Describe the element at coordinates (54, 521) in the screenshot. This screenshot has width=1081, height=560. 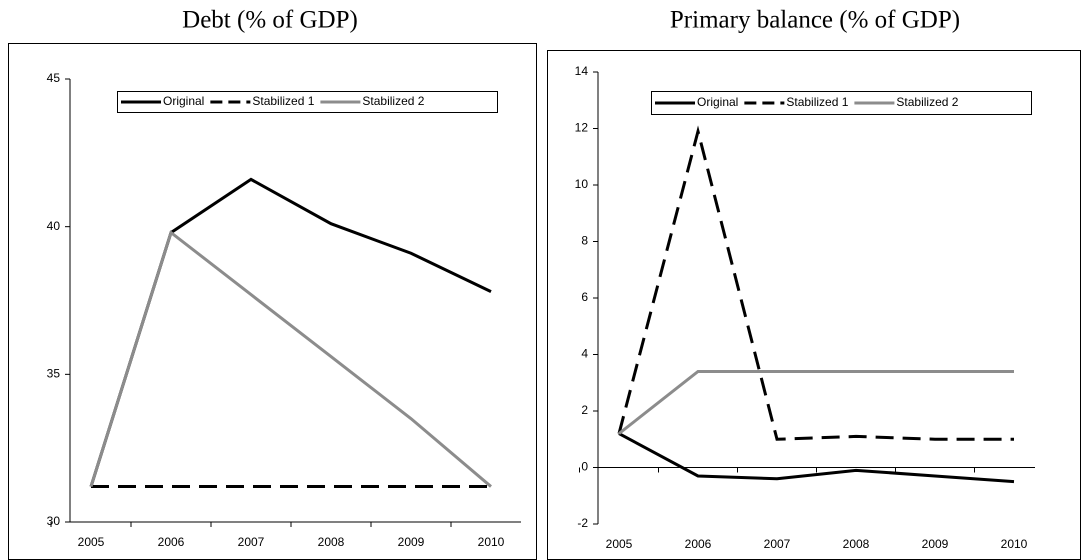
I see `y-tick-label: 30` at that location.